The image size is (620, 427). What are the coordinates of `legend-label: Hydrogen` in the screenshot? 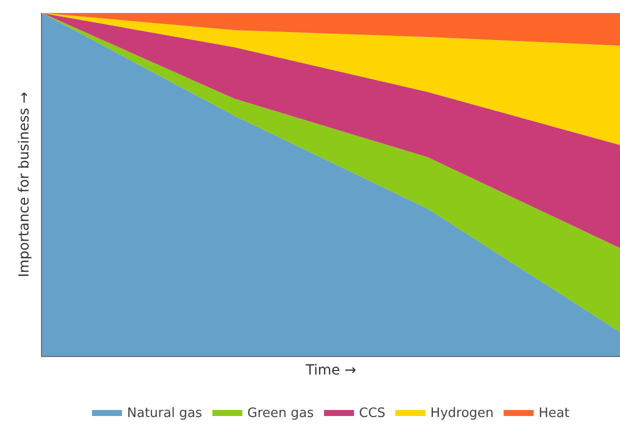 It's located at (462, 414).